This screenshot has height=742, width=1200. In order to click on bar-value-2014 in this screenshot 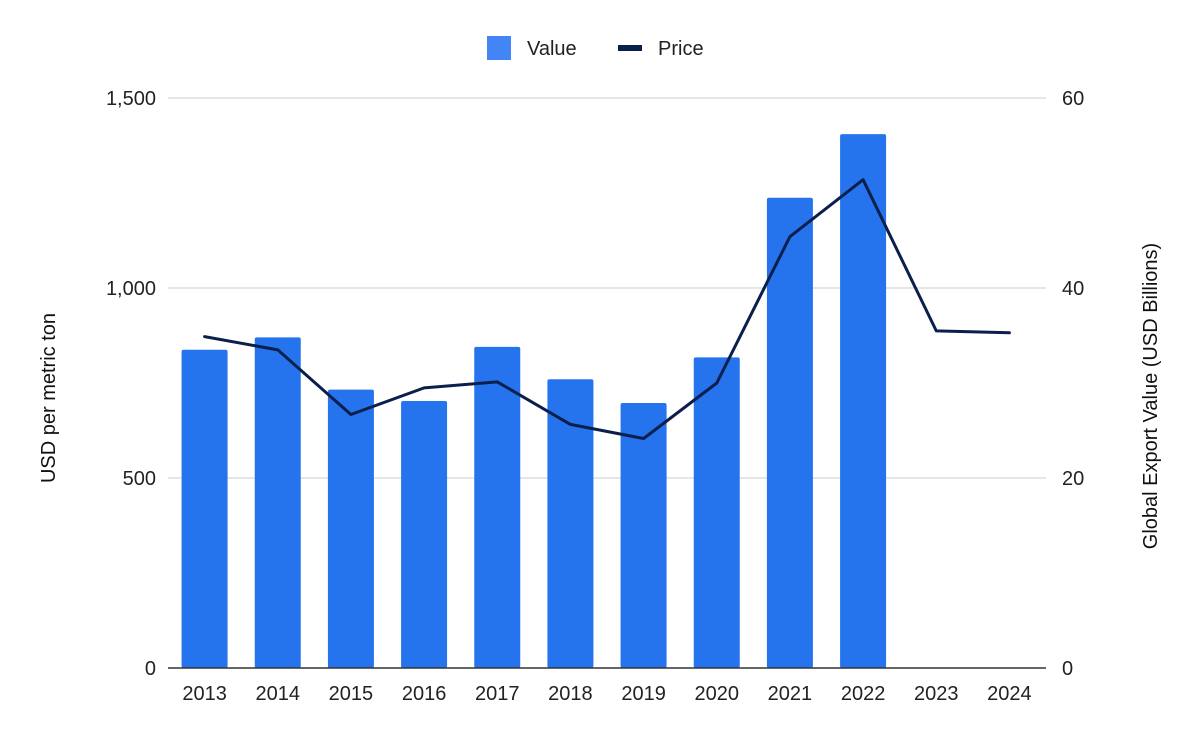, I will do `click(277, 502)`.